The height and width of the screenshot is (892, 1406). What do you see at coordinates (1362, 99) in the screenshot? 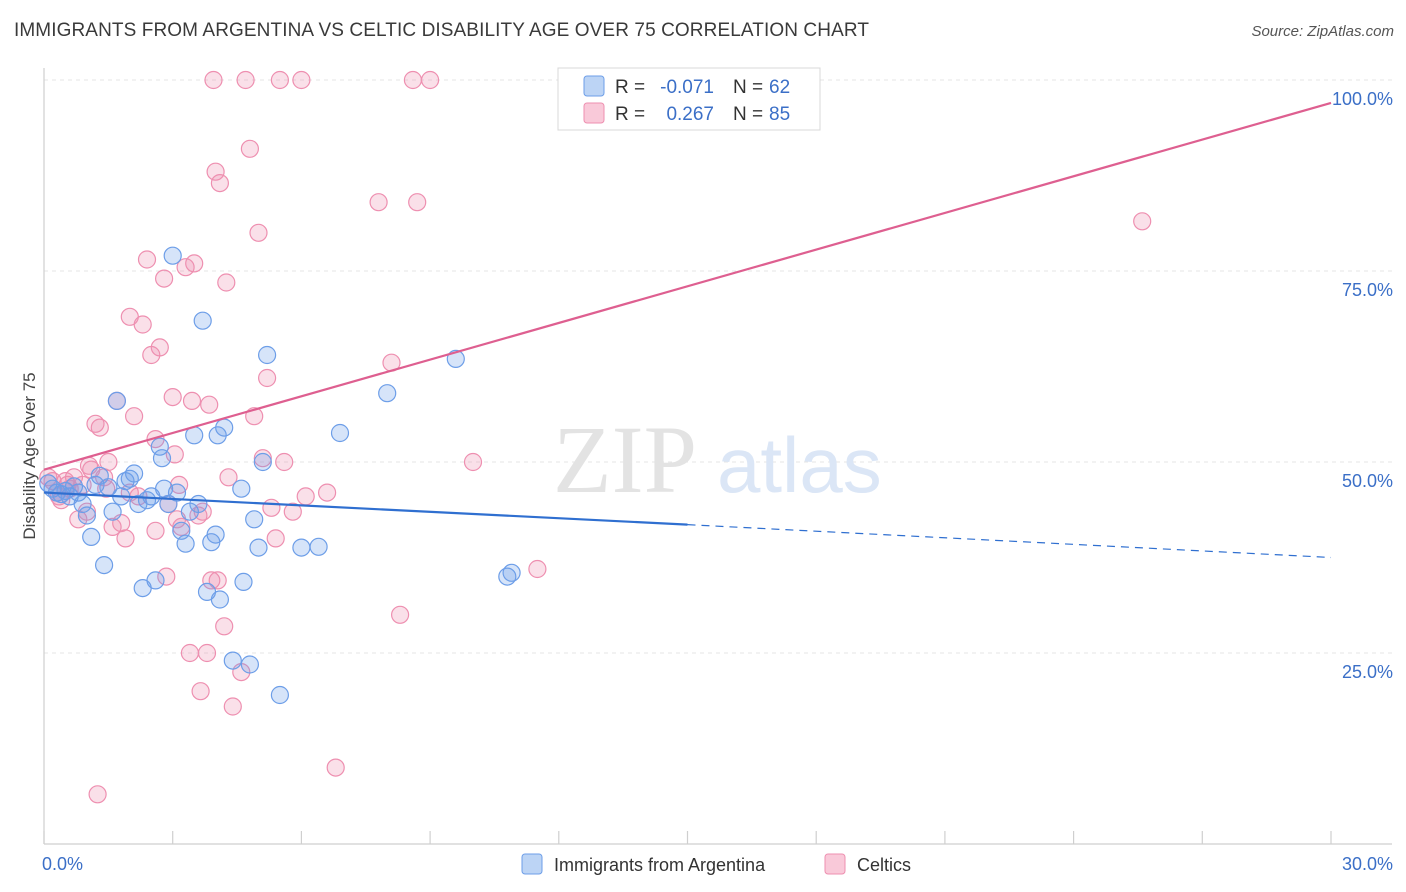
I see `y-tick-label-100: 100.0%` at bounding box center [1362, 99].